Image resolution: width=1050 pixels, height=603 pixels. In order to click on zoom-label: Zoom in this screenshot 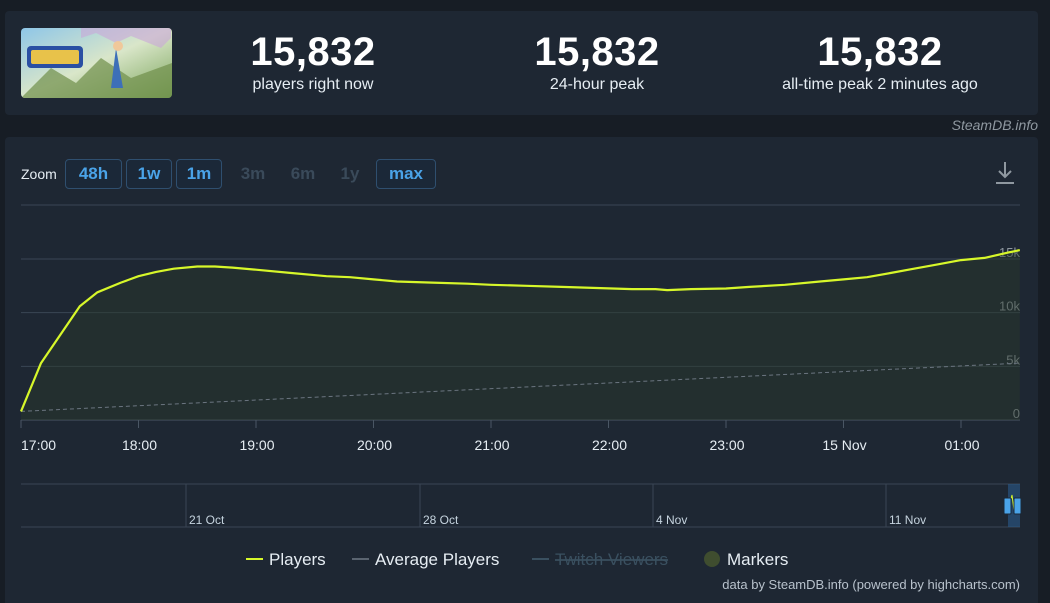, I will do `click(39, 174)`.